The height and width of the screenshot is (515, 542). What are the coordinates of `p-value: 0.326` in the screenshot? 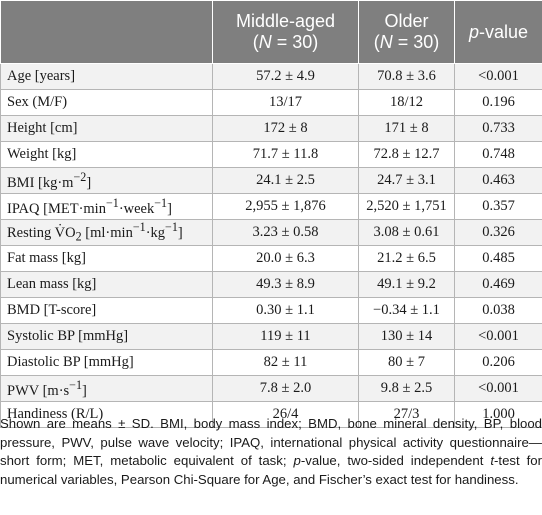 It's located at (498, 232).